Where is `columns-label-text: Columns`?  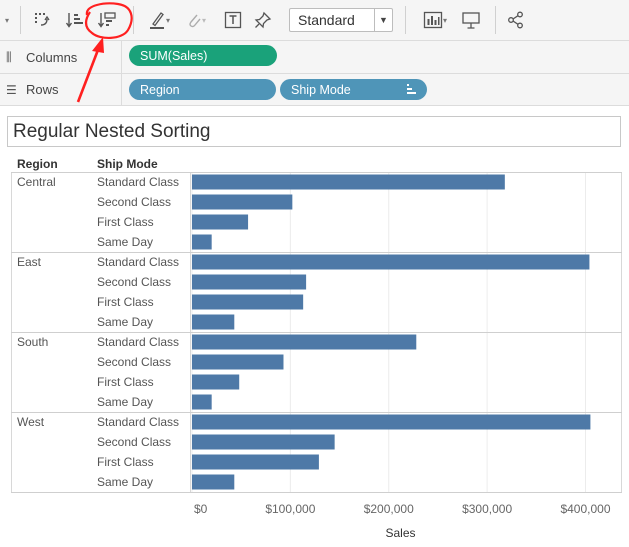 columns-label-text: Columns is located at coordinates (52, 57).